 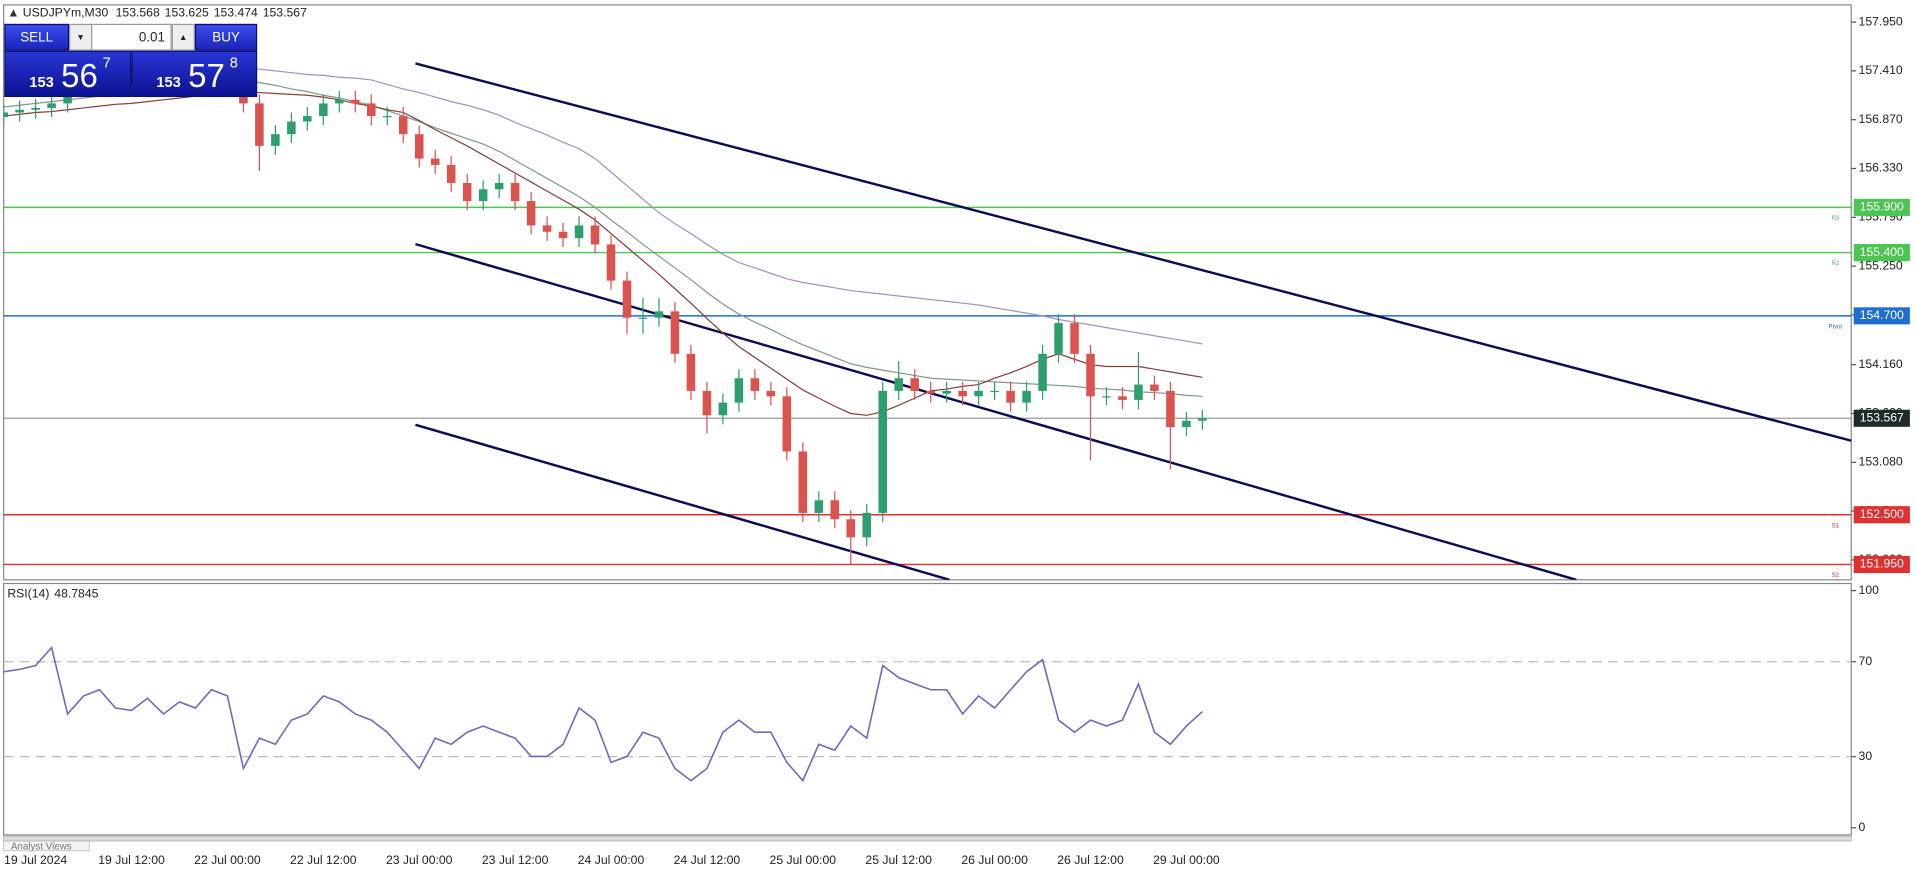 What do you see at coordinates (183, 37) in the screenshot?
I see `volume-up` at bounding box center [183, 37].